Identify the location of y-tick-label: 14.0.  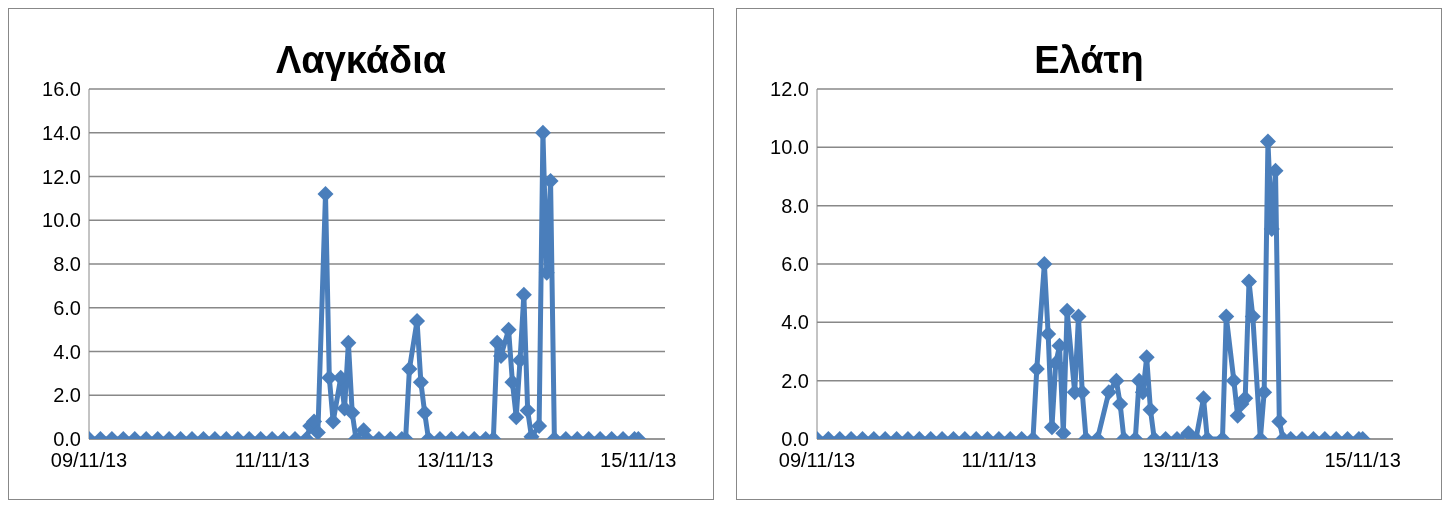
(61, 132).